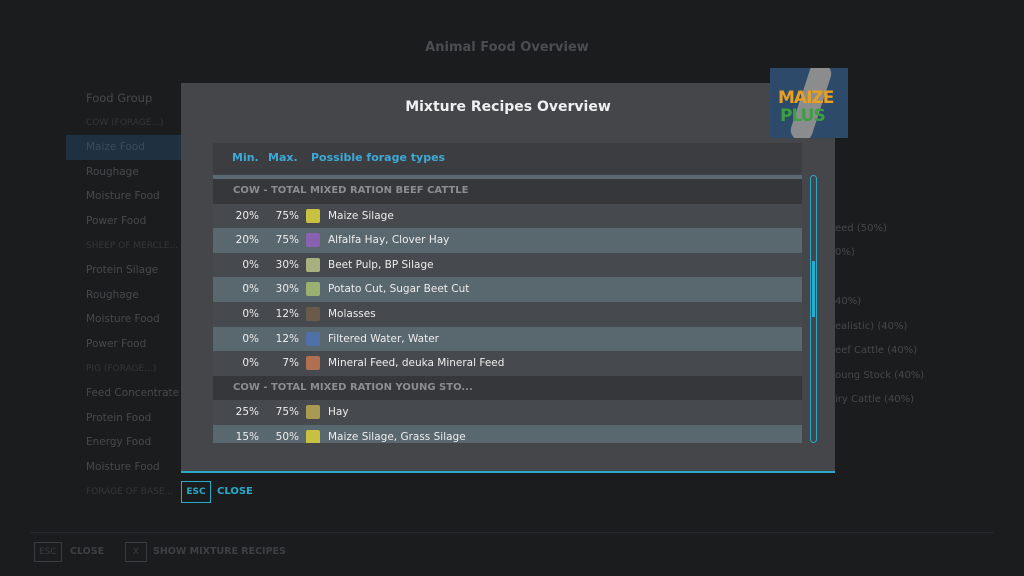 The image size is (1024, 576). I want to click on sidebar-item: Energy Food, so click(119, 442).